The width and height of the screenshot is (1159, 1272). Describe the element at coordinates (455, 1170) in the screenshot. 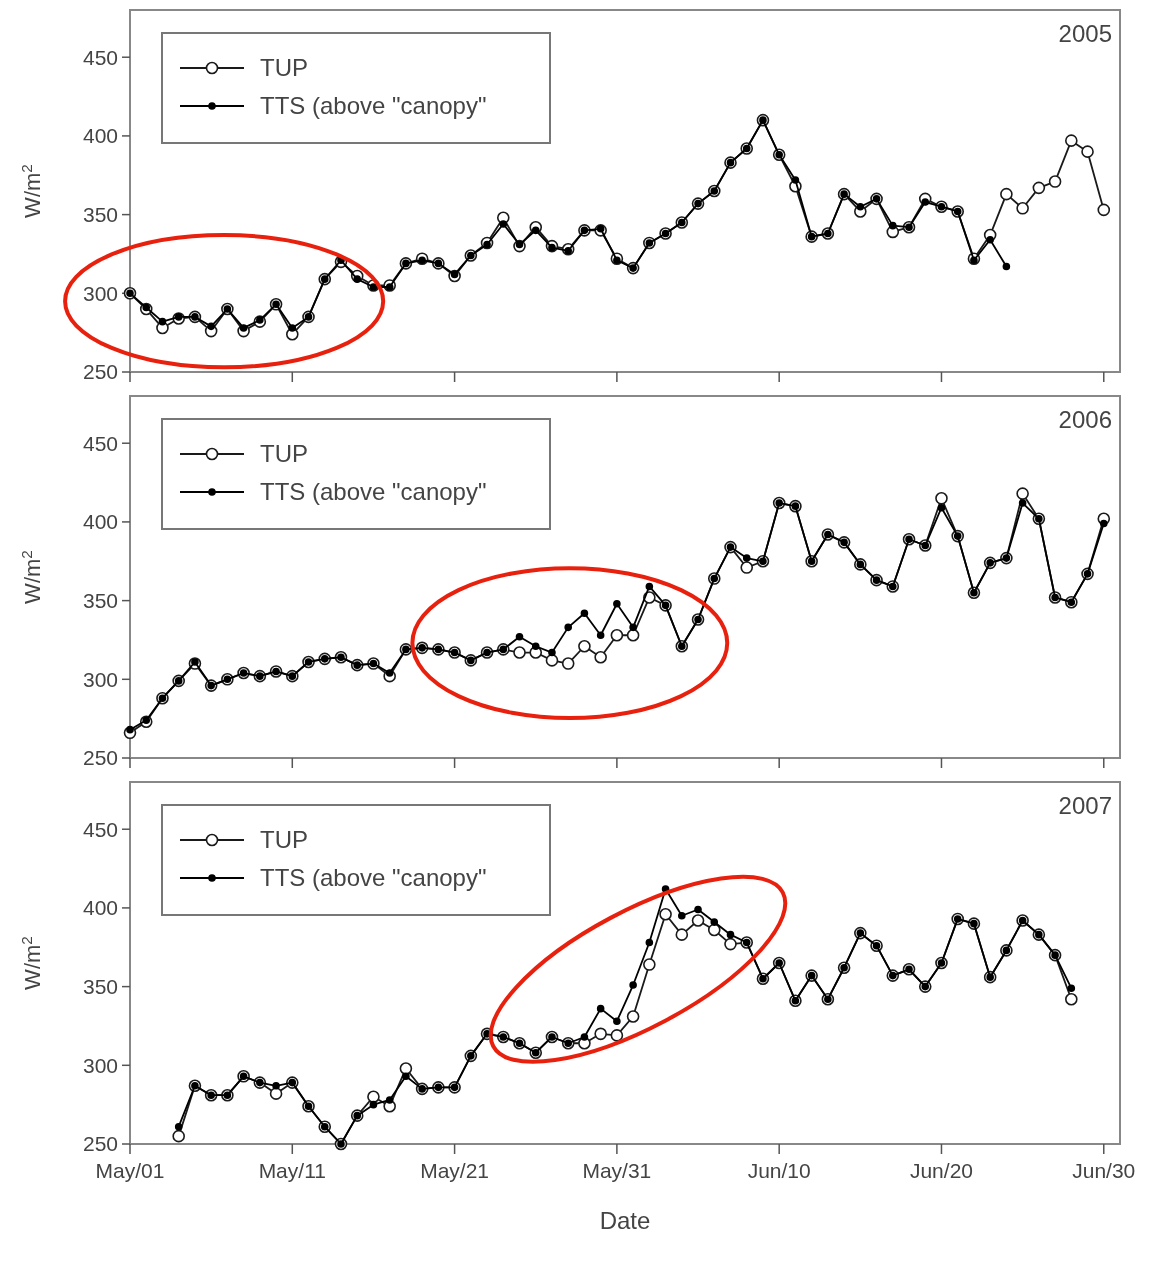

I see `x-tick-label: May/21` at that location.